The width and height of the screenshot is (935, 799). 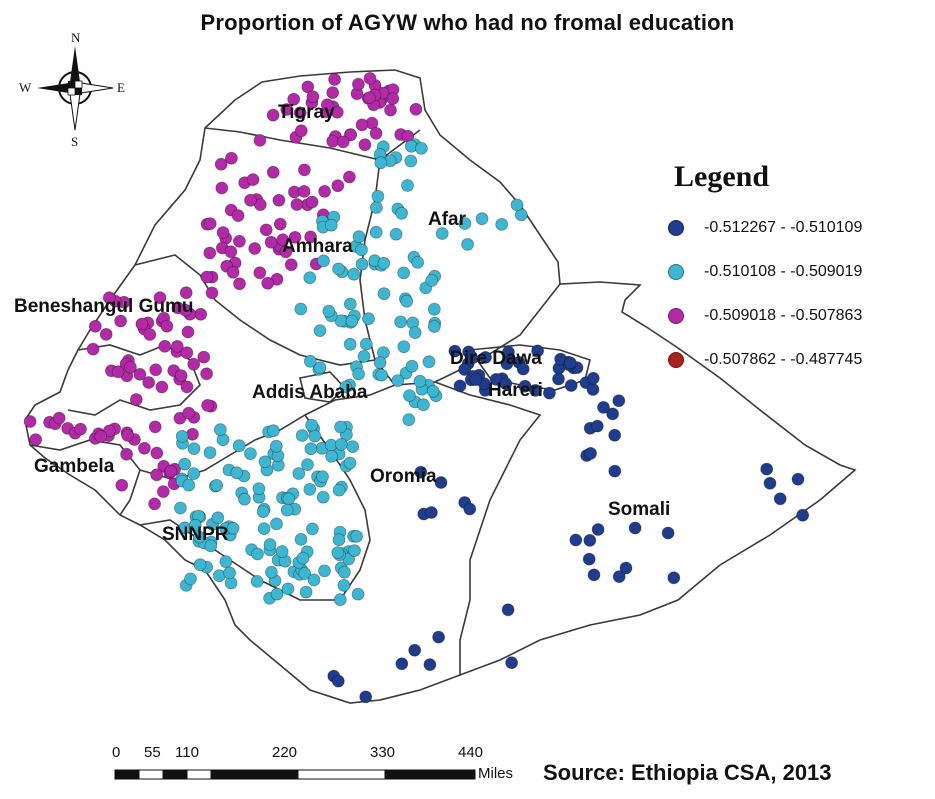 I want to click on legend-label: -0.510108 - -0.509019, so click(x=783, y=271).